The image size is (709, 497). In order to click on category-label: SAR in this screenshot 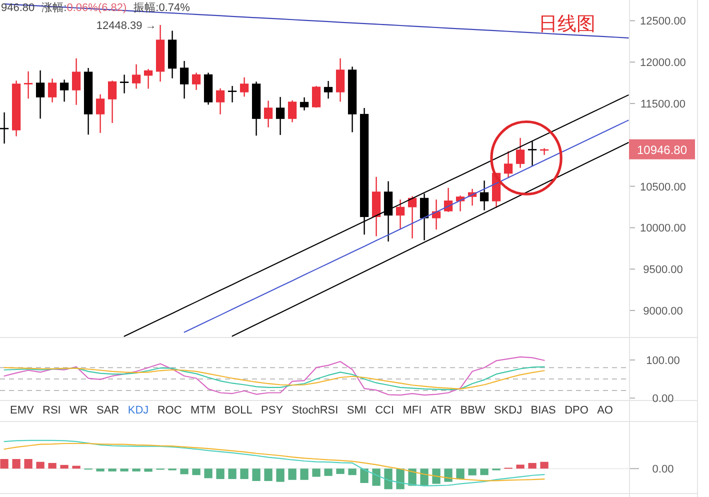, I will do `click(108, 410)`.